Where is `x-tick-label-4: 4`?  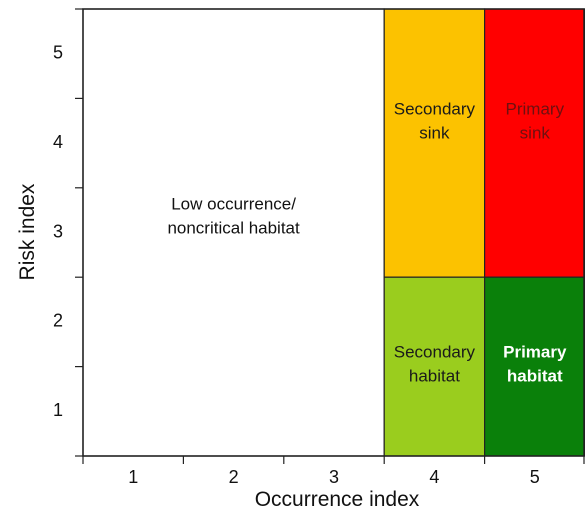 x-tick-label-4: 4 is located at coordinates (434, 477).